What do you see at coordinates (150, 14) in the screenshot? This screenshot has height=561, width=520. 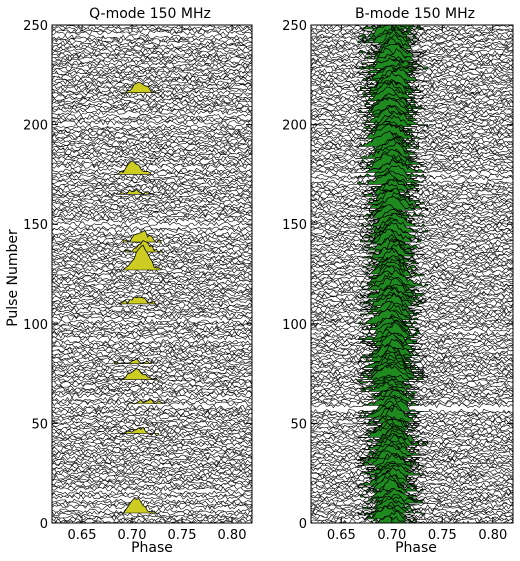 I see `chart-title-q-mode: Q-mode 150 MHz` at bounding box center [150, 14].